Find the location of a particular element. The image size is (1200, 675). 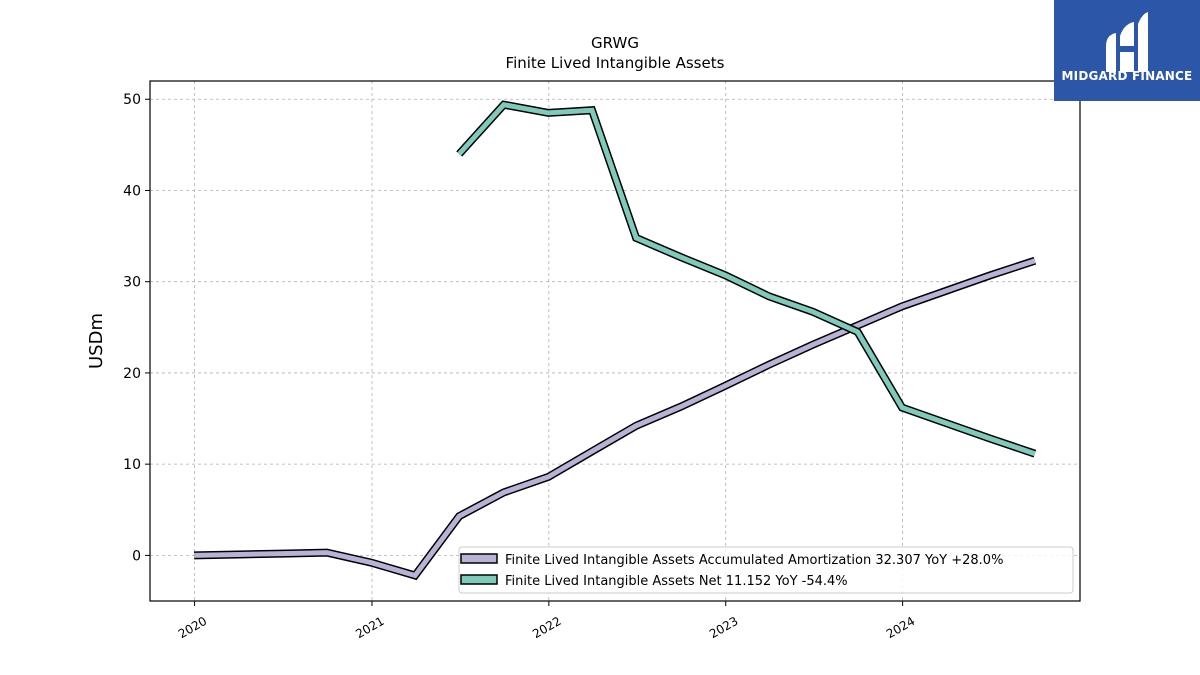

y-axis-label: USDm is located at coordinates (96, 341).